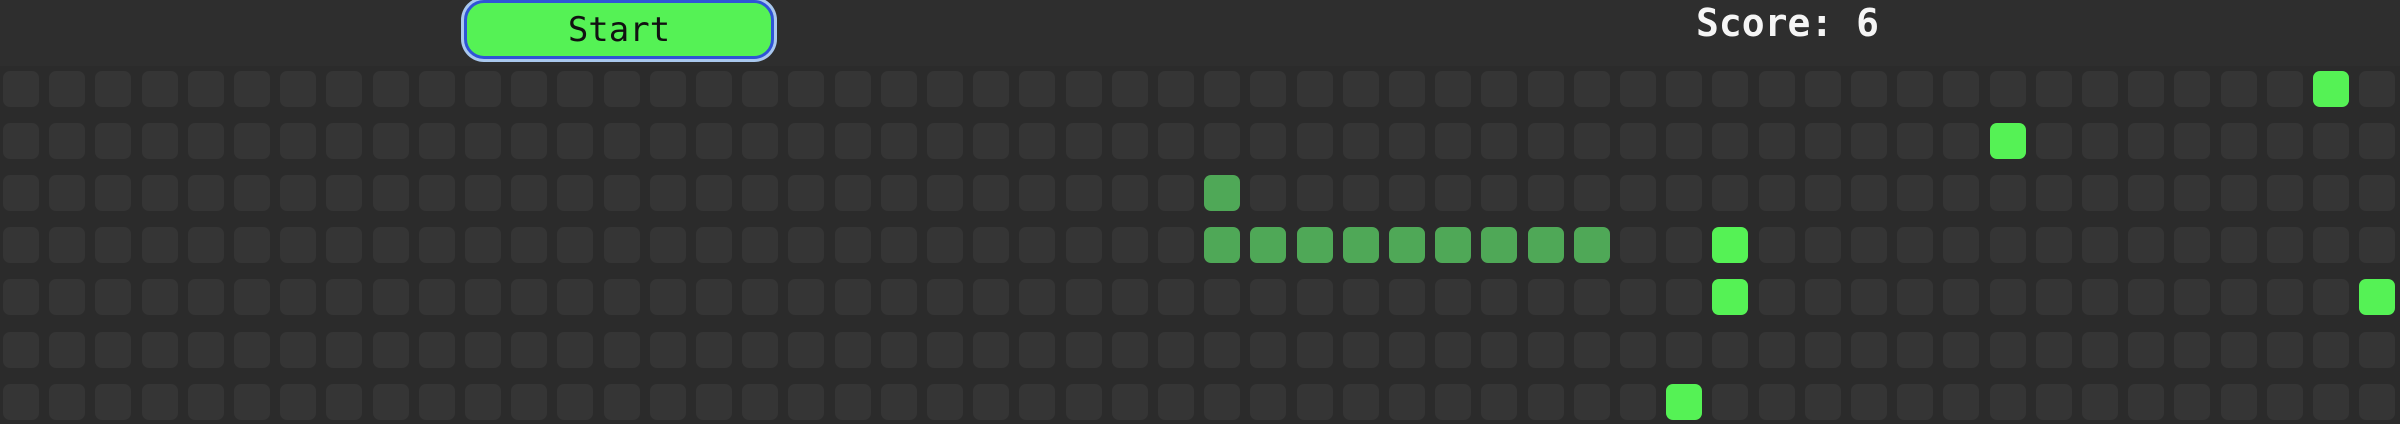 This screenshot has width=2400, height=424. I want to click on food-pellet, so click(1730, 245).